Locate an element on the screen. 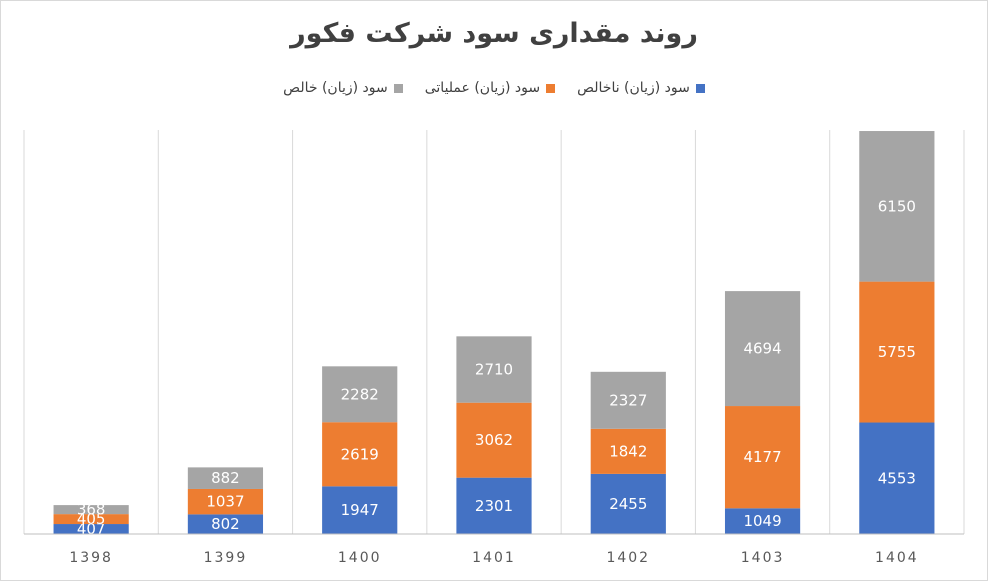 This screenshot has width=988, height=581. legend-swatch-operating is located at coordinates (551, 88).